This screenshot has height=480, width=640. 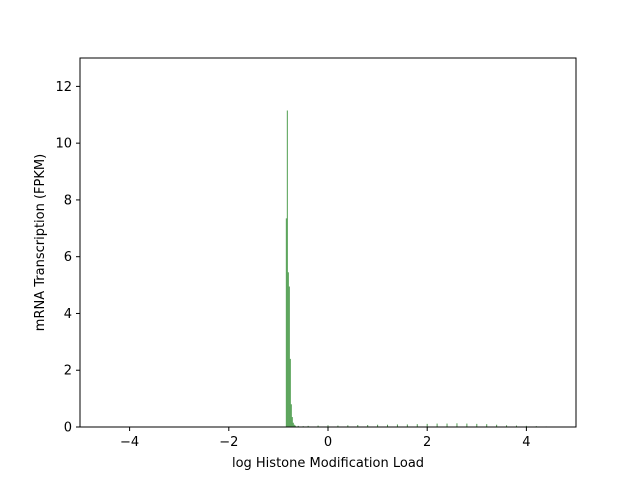 What do you see at coordinates (63, 144) in the screenshot?
I see `y-tick-label: 10` at bounding box center [63, 144].